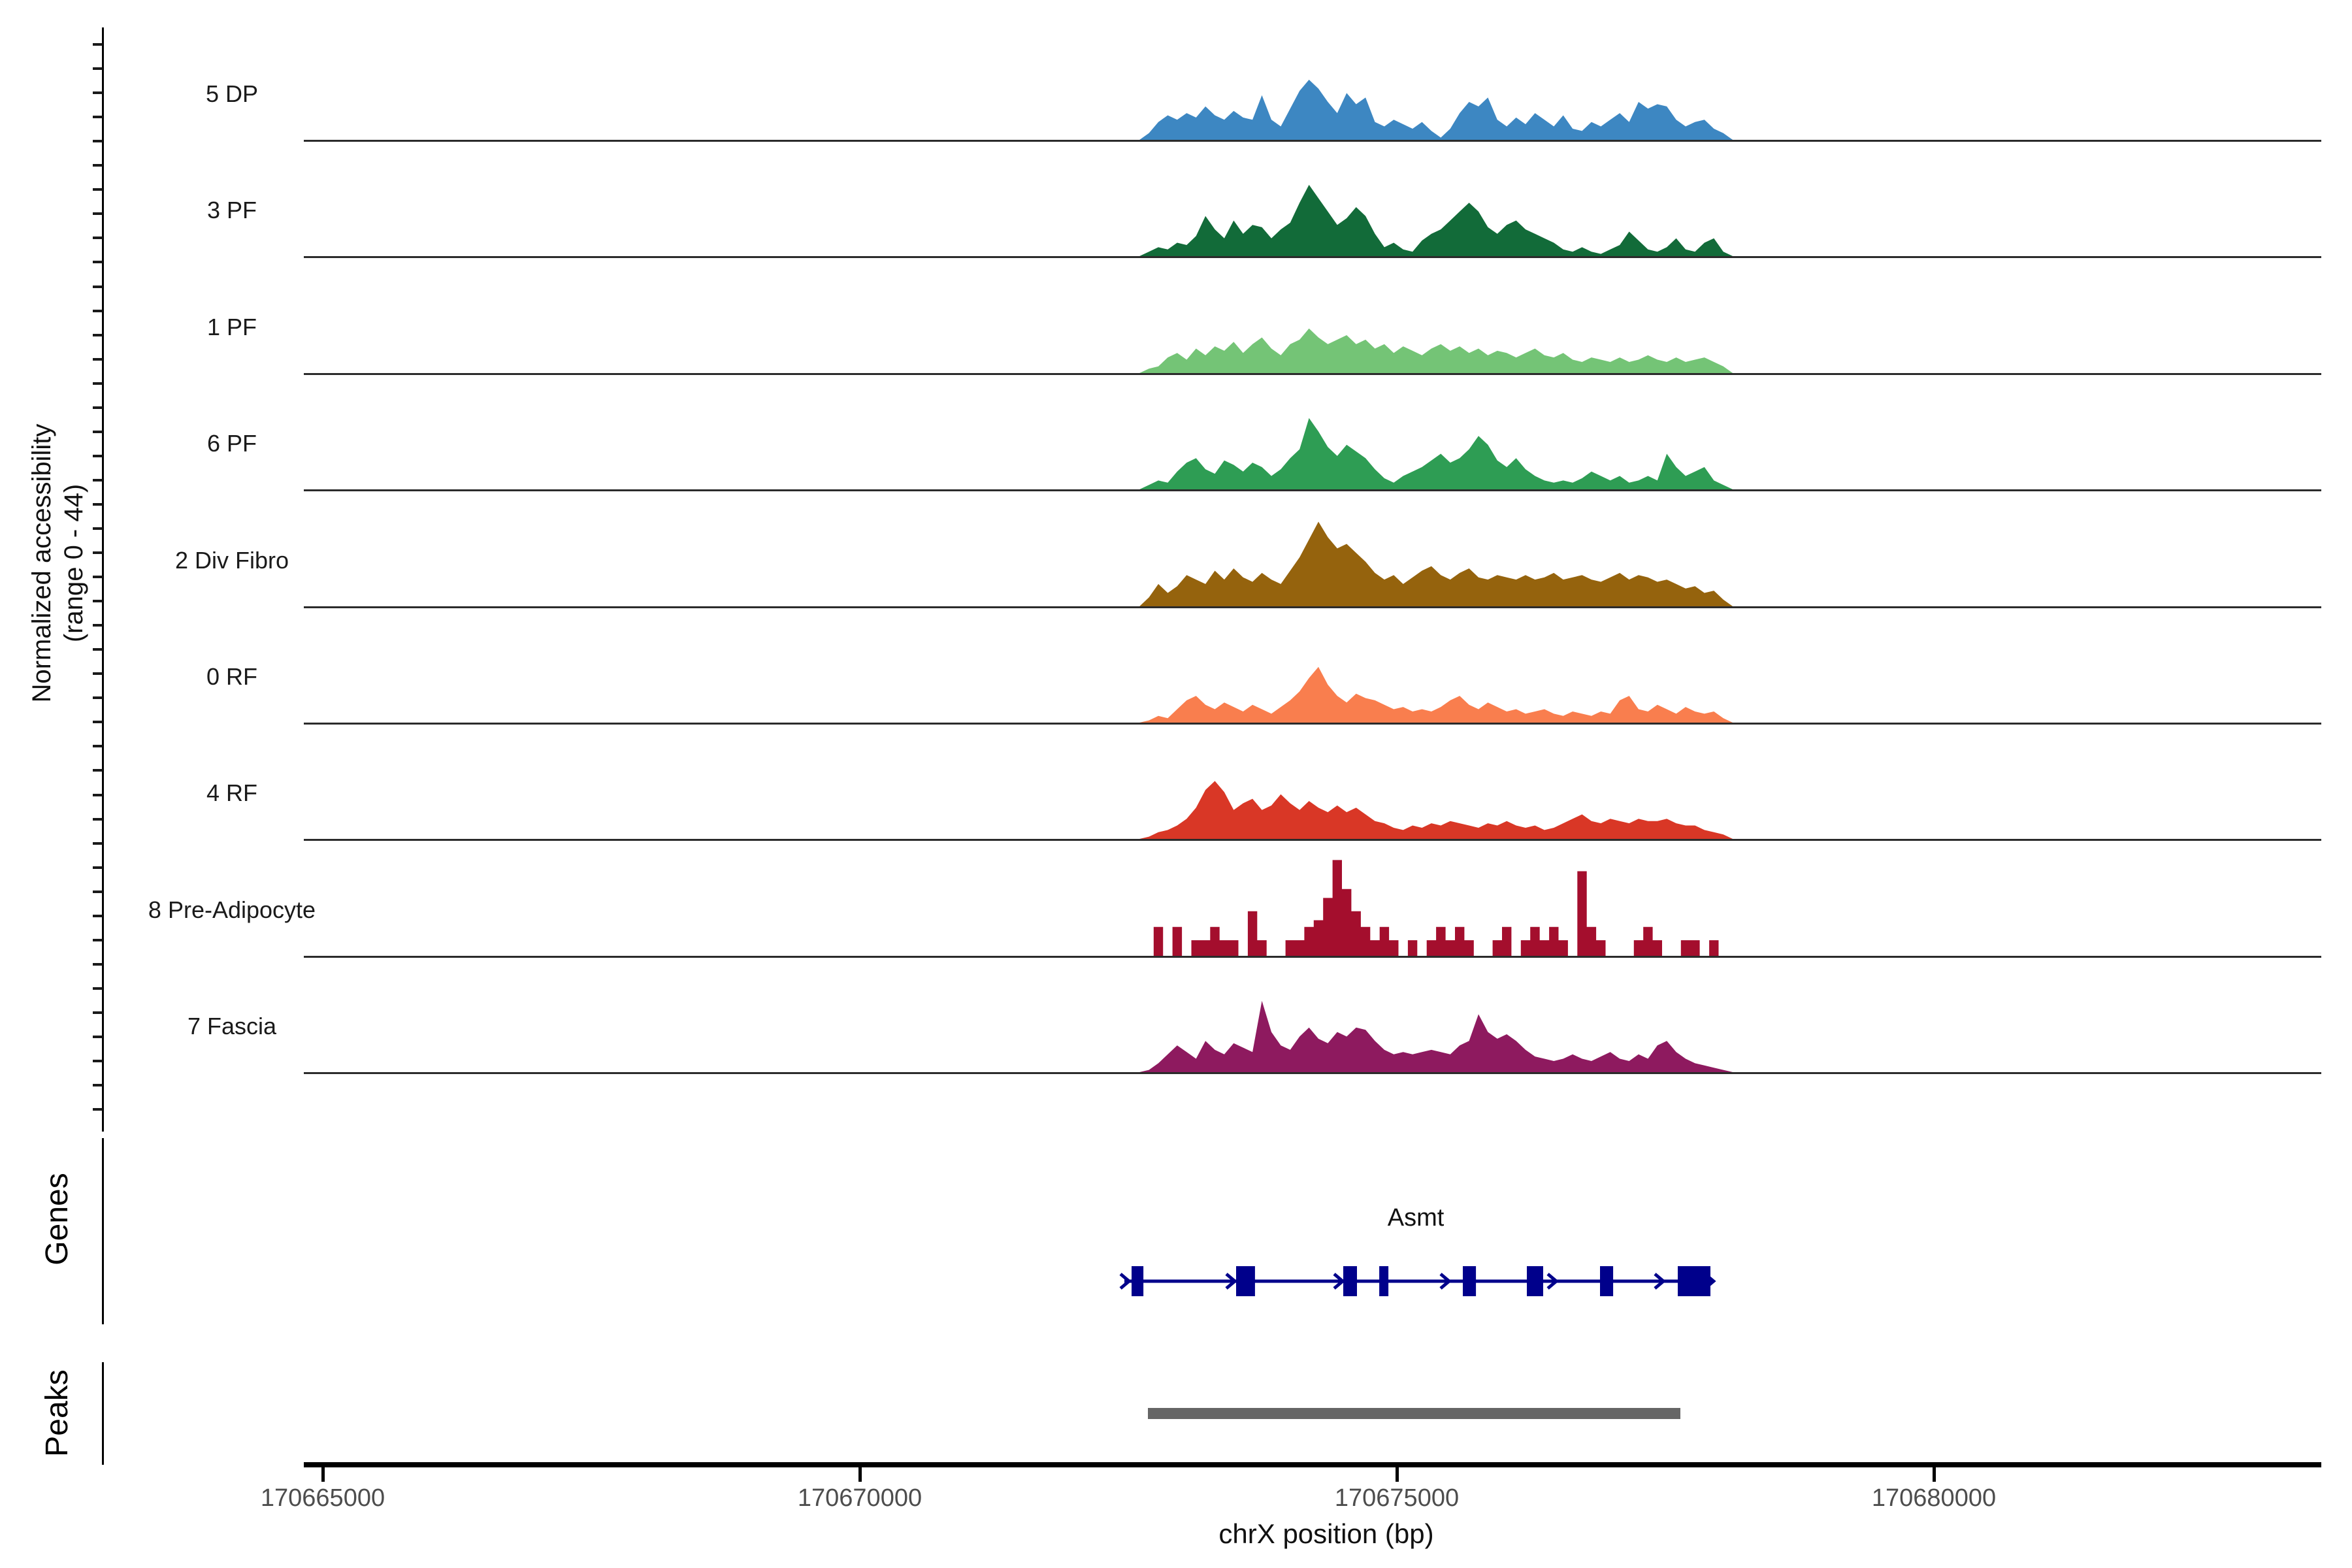 The image size is (2352, 1568). I want to click on track-label: 4 RF, so click(231, 793).